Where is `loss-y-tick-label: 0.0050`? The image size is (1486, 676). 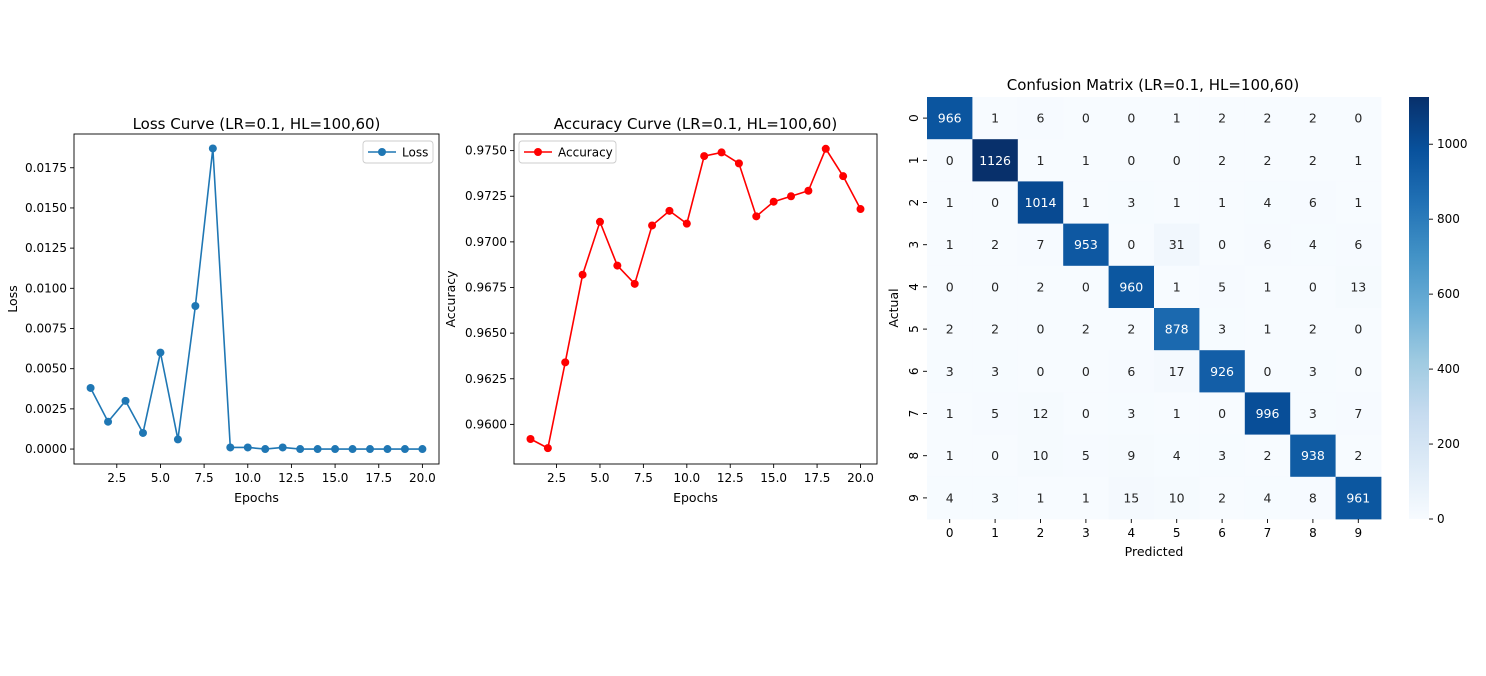 loss-y-tick-label: 0.0050 is located at coordinates (46, 369).